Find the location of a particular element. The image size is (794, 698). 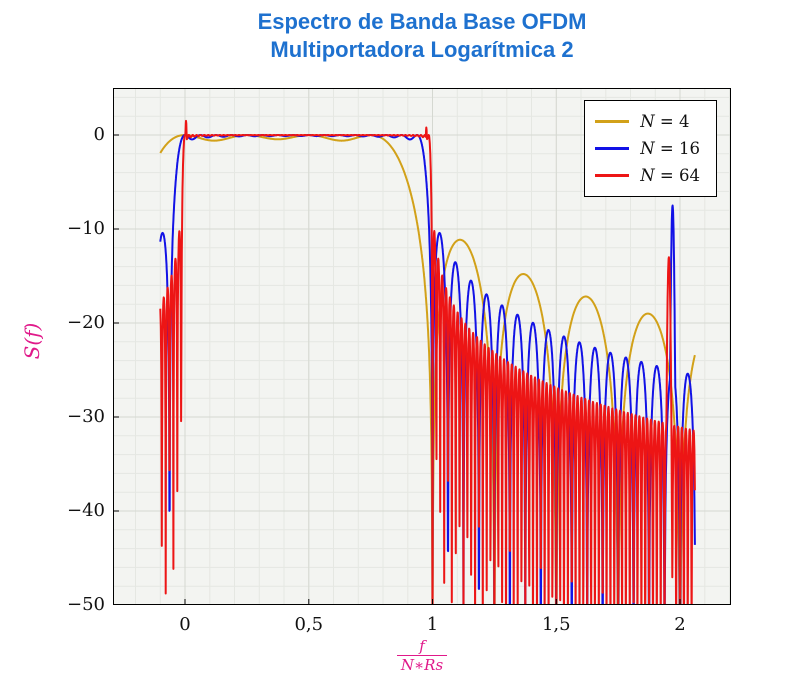

x-axis-label: f N∗Rs is located at coordinates (422, 655).